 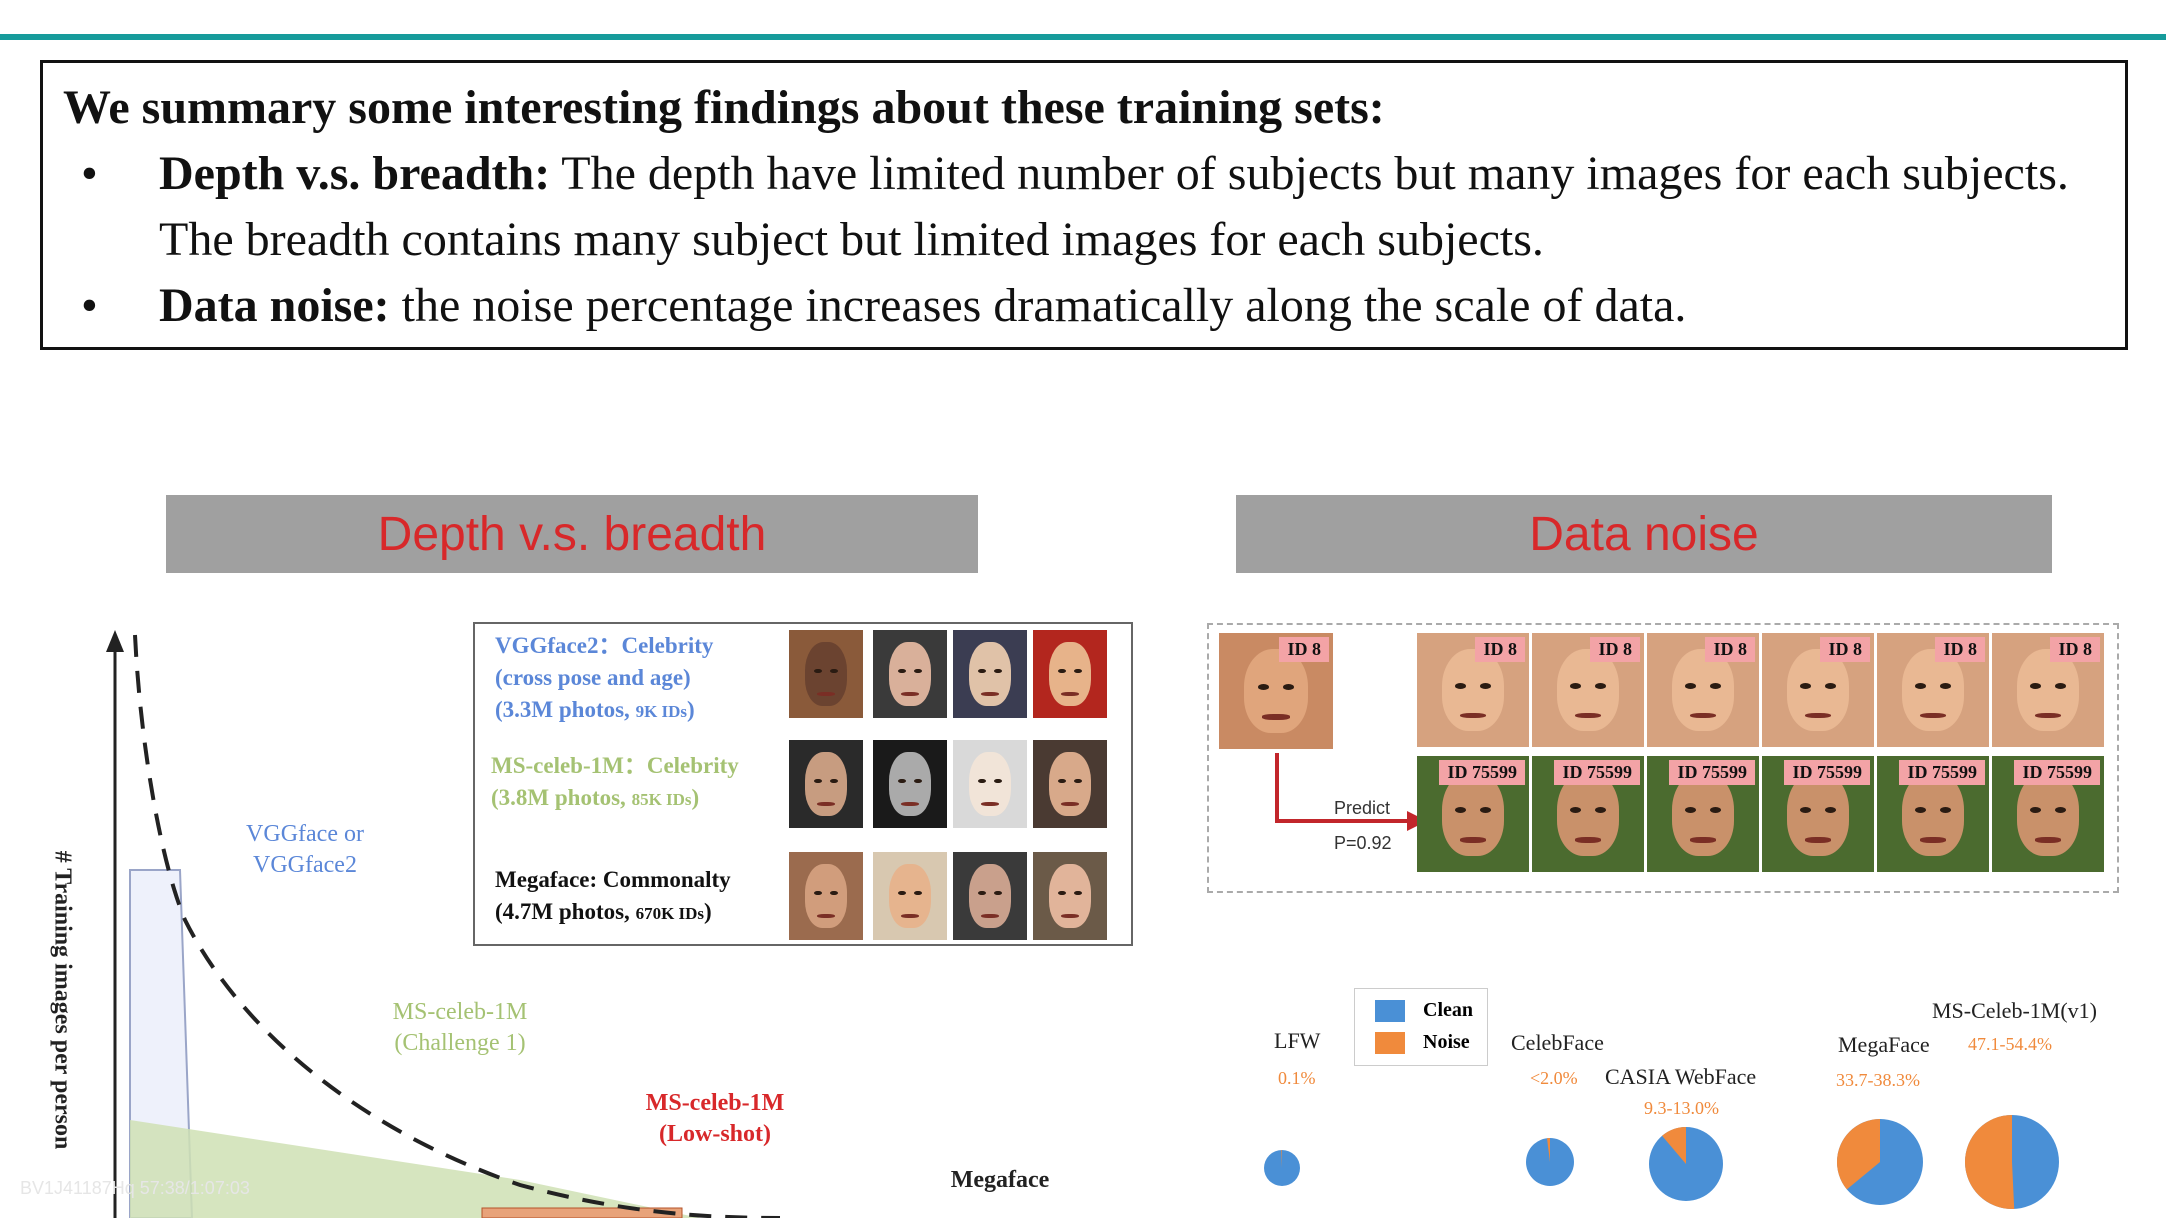 I want to click on noise-swatch, so click(x=1390, y=1042).